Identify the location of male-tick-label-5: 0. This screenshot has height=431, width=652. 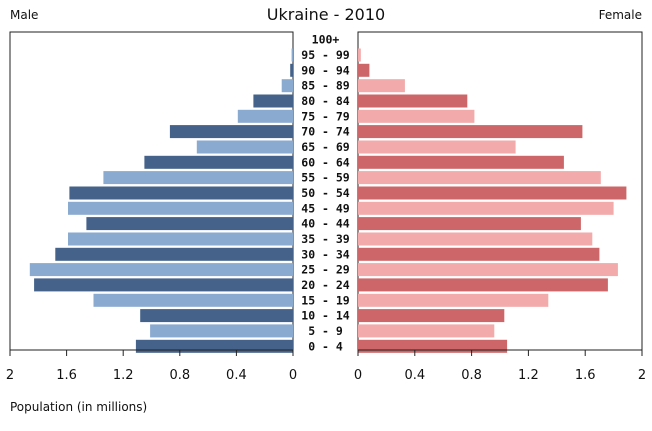
(293, 375).